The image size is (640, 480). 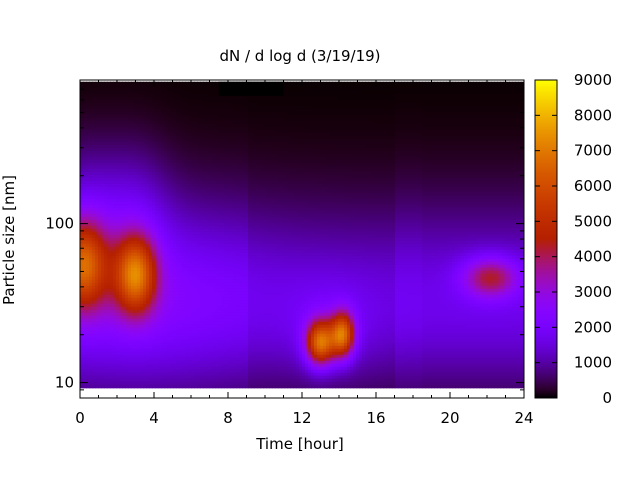 What do you see at coordinates (299, 444) in the screenshot?
I see `x-axis-label: Time [hour]` at bounding box center [299, 444].